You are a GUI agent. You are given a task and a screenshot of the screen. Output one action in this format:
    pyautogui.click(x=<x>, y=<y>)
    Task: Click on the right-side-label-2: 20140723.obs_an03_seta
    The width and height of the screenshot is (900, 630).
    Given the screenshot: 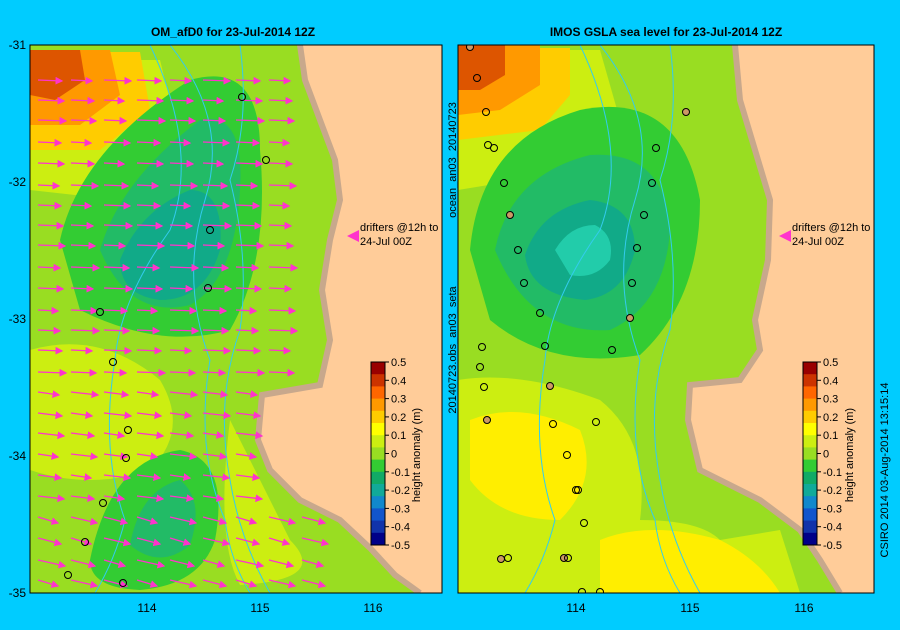 What is the action you would take?
    pyautogui.click(x=453, y=350)
    